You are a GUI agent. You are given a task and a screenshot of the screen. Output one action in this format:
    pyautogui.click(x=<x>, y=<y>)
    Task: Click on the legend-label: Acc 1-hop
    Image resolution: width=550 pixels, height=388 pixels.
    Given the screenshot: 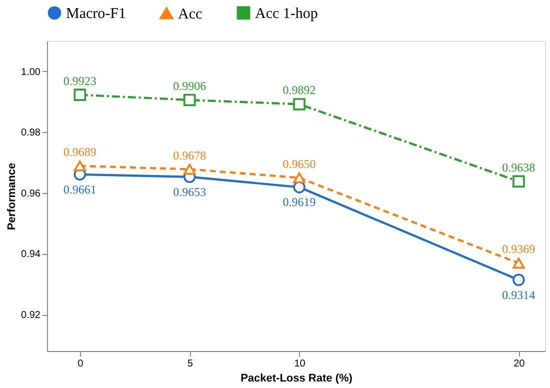 What is the action you would take?
    pyautogui.click(x=286, y=14)
    